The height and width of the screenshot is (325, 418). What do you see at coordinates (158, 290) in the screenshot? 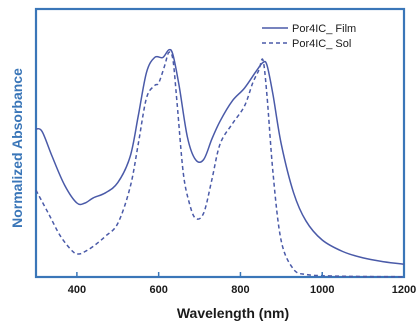
I see `x-tick-label-600: 600` at bounding box center [158, 290].